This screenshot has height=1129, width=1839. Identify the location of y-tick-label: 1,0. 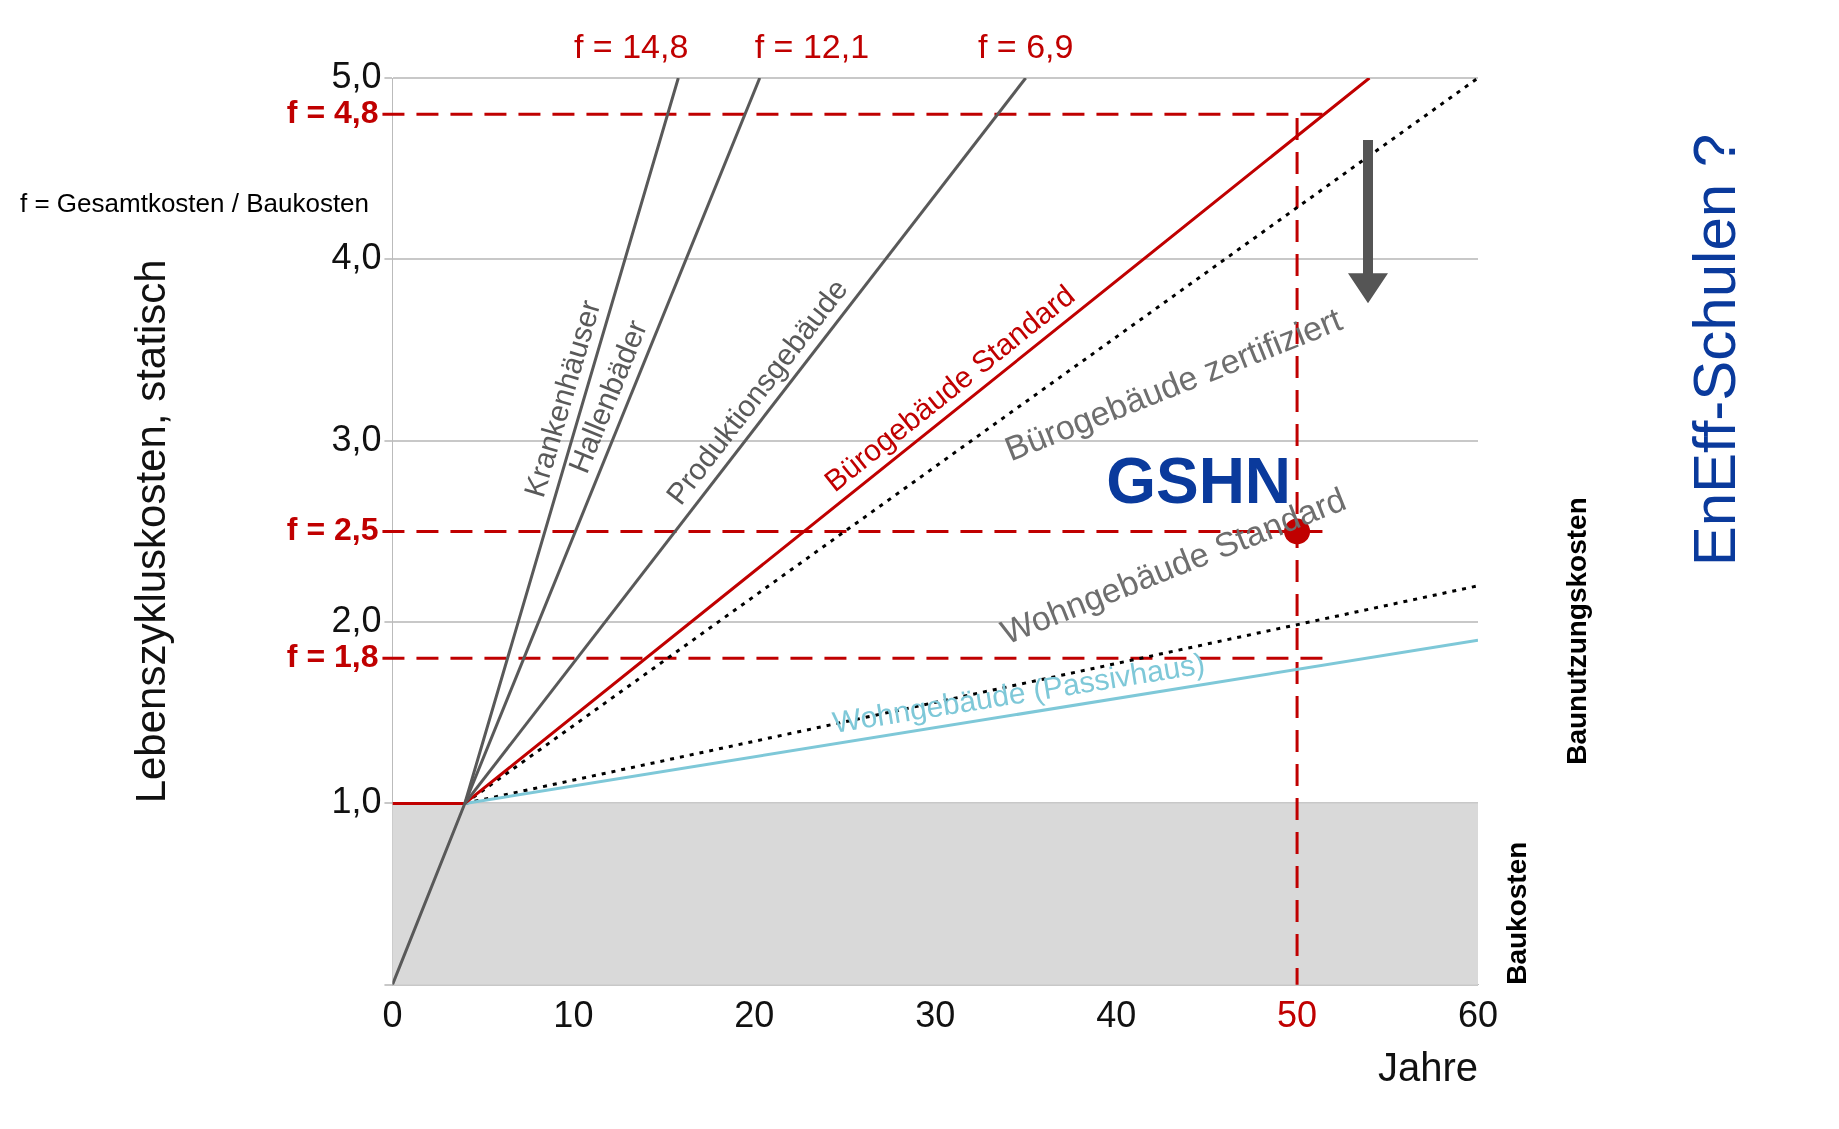
(356, 801).